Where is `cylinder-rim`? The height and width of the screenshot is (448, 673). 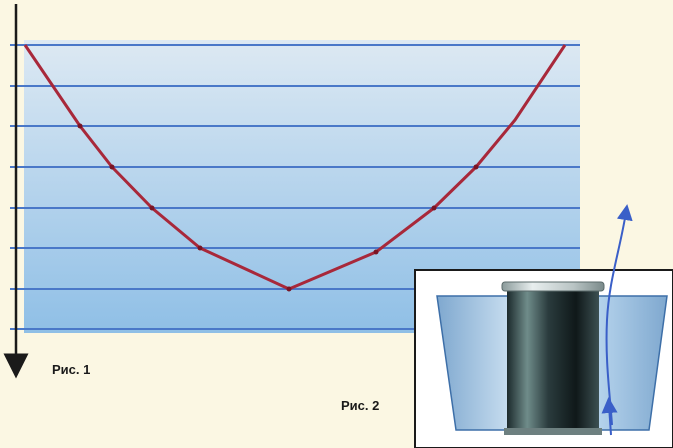
cylinder-rim is located at coordinates (553, 286).